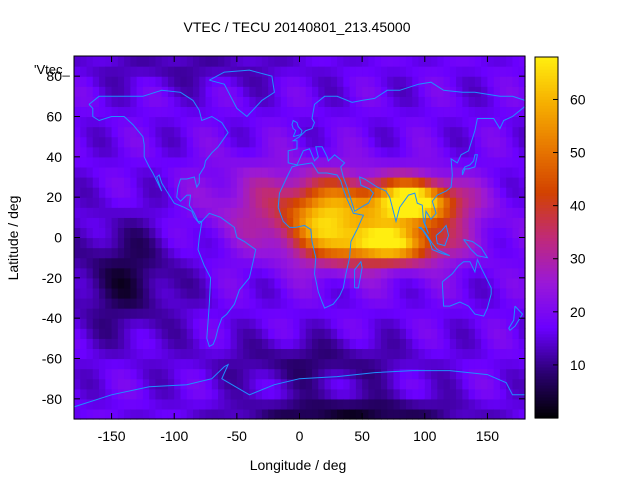 This screenshot has height=480, width=640. I want to click on colorbar, so click(546, 237).